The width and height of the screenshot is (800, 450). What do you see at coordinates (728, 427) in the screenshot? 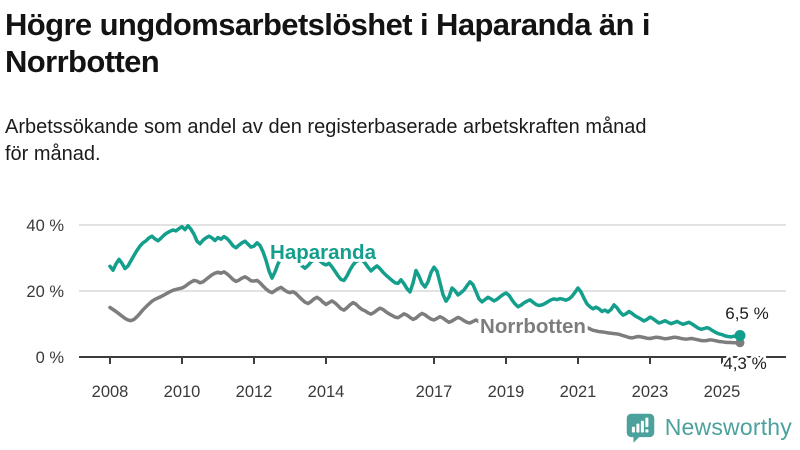
I see `brand-name: Newsworthy` at bounding box center [728, 427].